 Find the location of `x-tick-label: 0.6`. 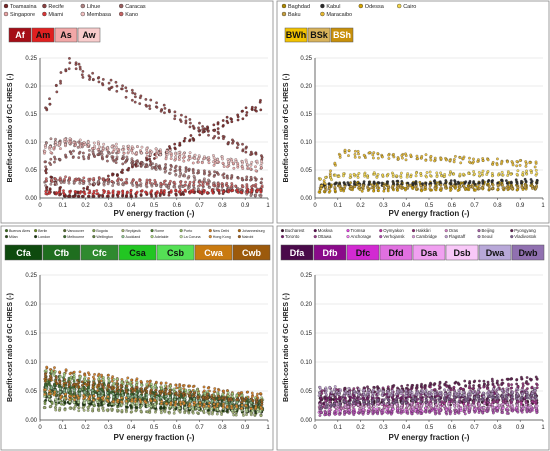

x-tick-label: 0.6 is located at coordinates (177, 428).